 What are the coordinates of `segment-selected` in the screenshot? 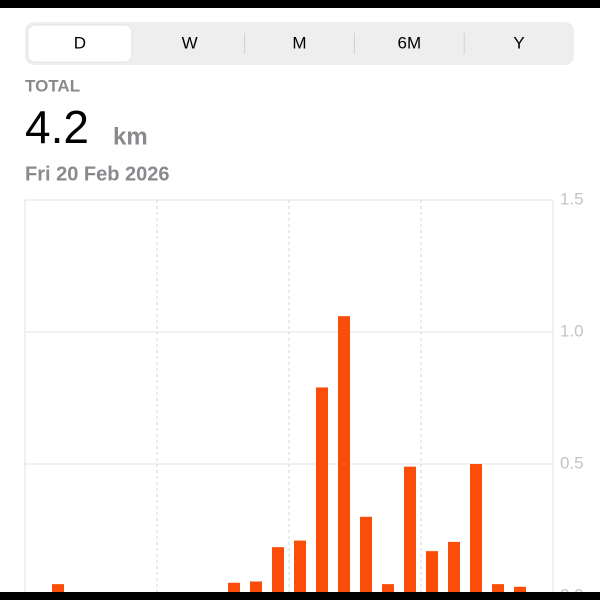 It's located at (80, 43).